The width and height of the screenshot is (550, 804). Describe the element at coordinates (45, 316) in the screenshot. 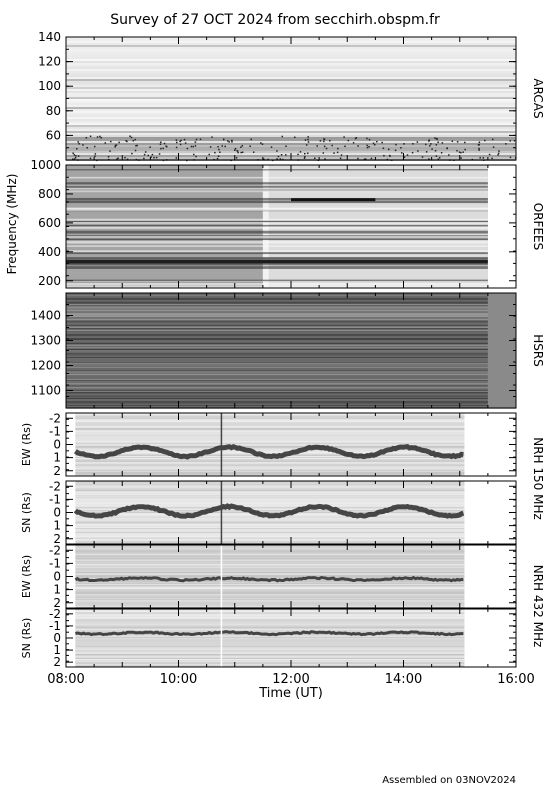

I see `y-tick-label: 1400` at that location.